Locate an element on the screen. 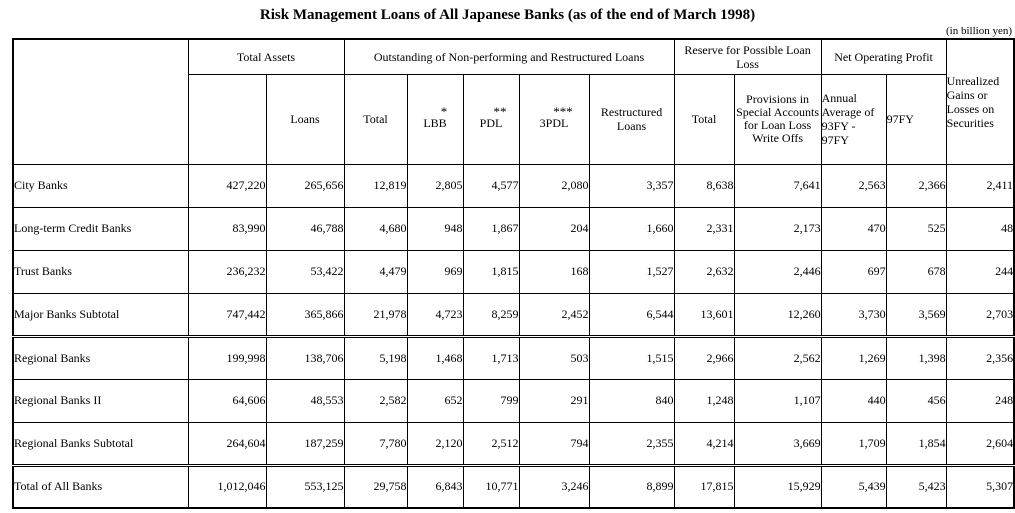  cell: 553,125 is located at coordinates (305, 486).